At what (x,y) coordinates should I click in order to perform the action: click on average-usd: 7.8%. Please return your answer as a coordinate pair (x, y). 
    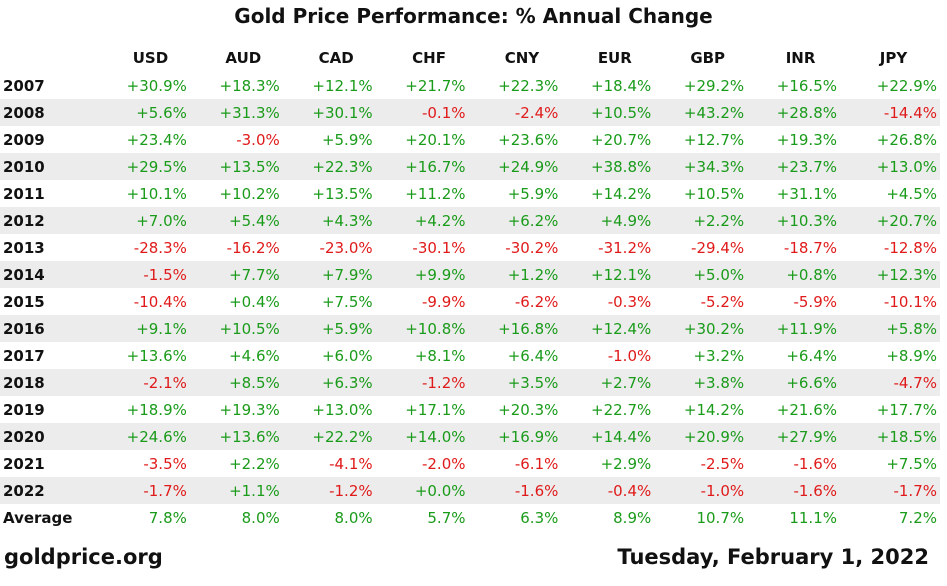
    Looking at the image, I should click on (167, 517).